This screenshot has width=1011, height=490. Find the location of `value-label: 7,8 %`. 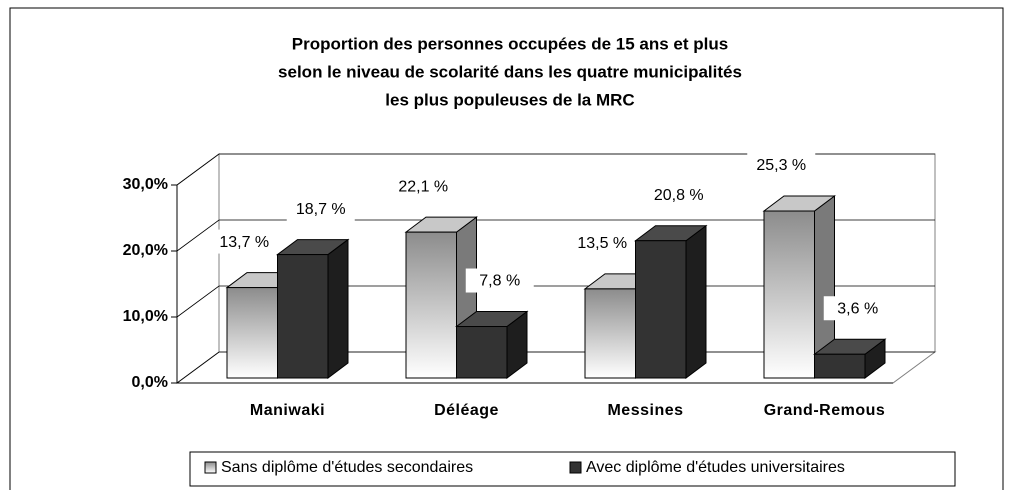

value-label: 7,8 % is located at coordinates (499, 281).